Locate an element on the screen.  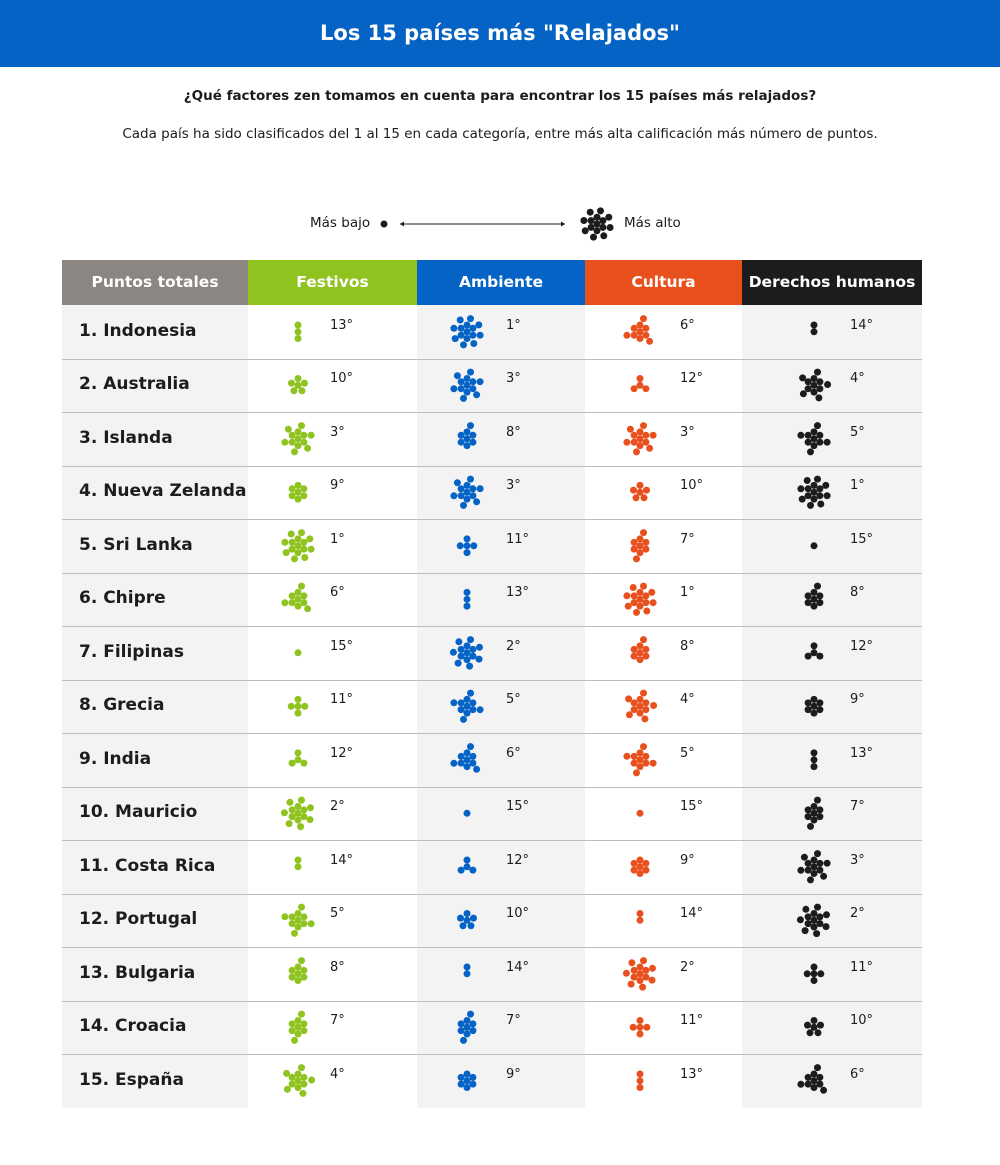
rank-label-ambiente: 14° is located at coordinates (518, 967).